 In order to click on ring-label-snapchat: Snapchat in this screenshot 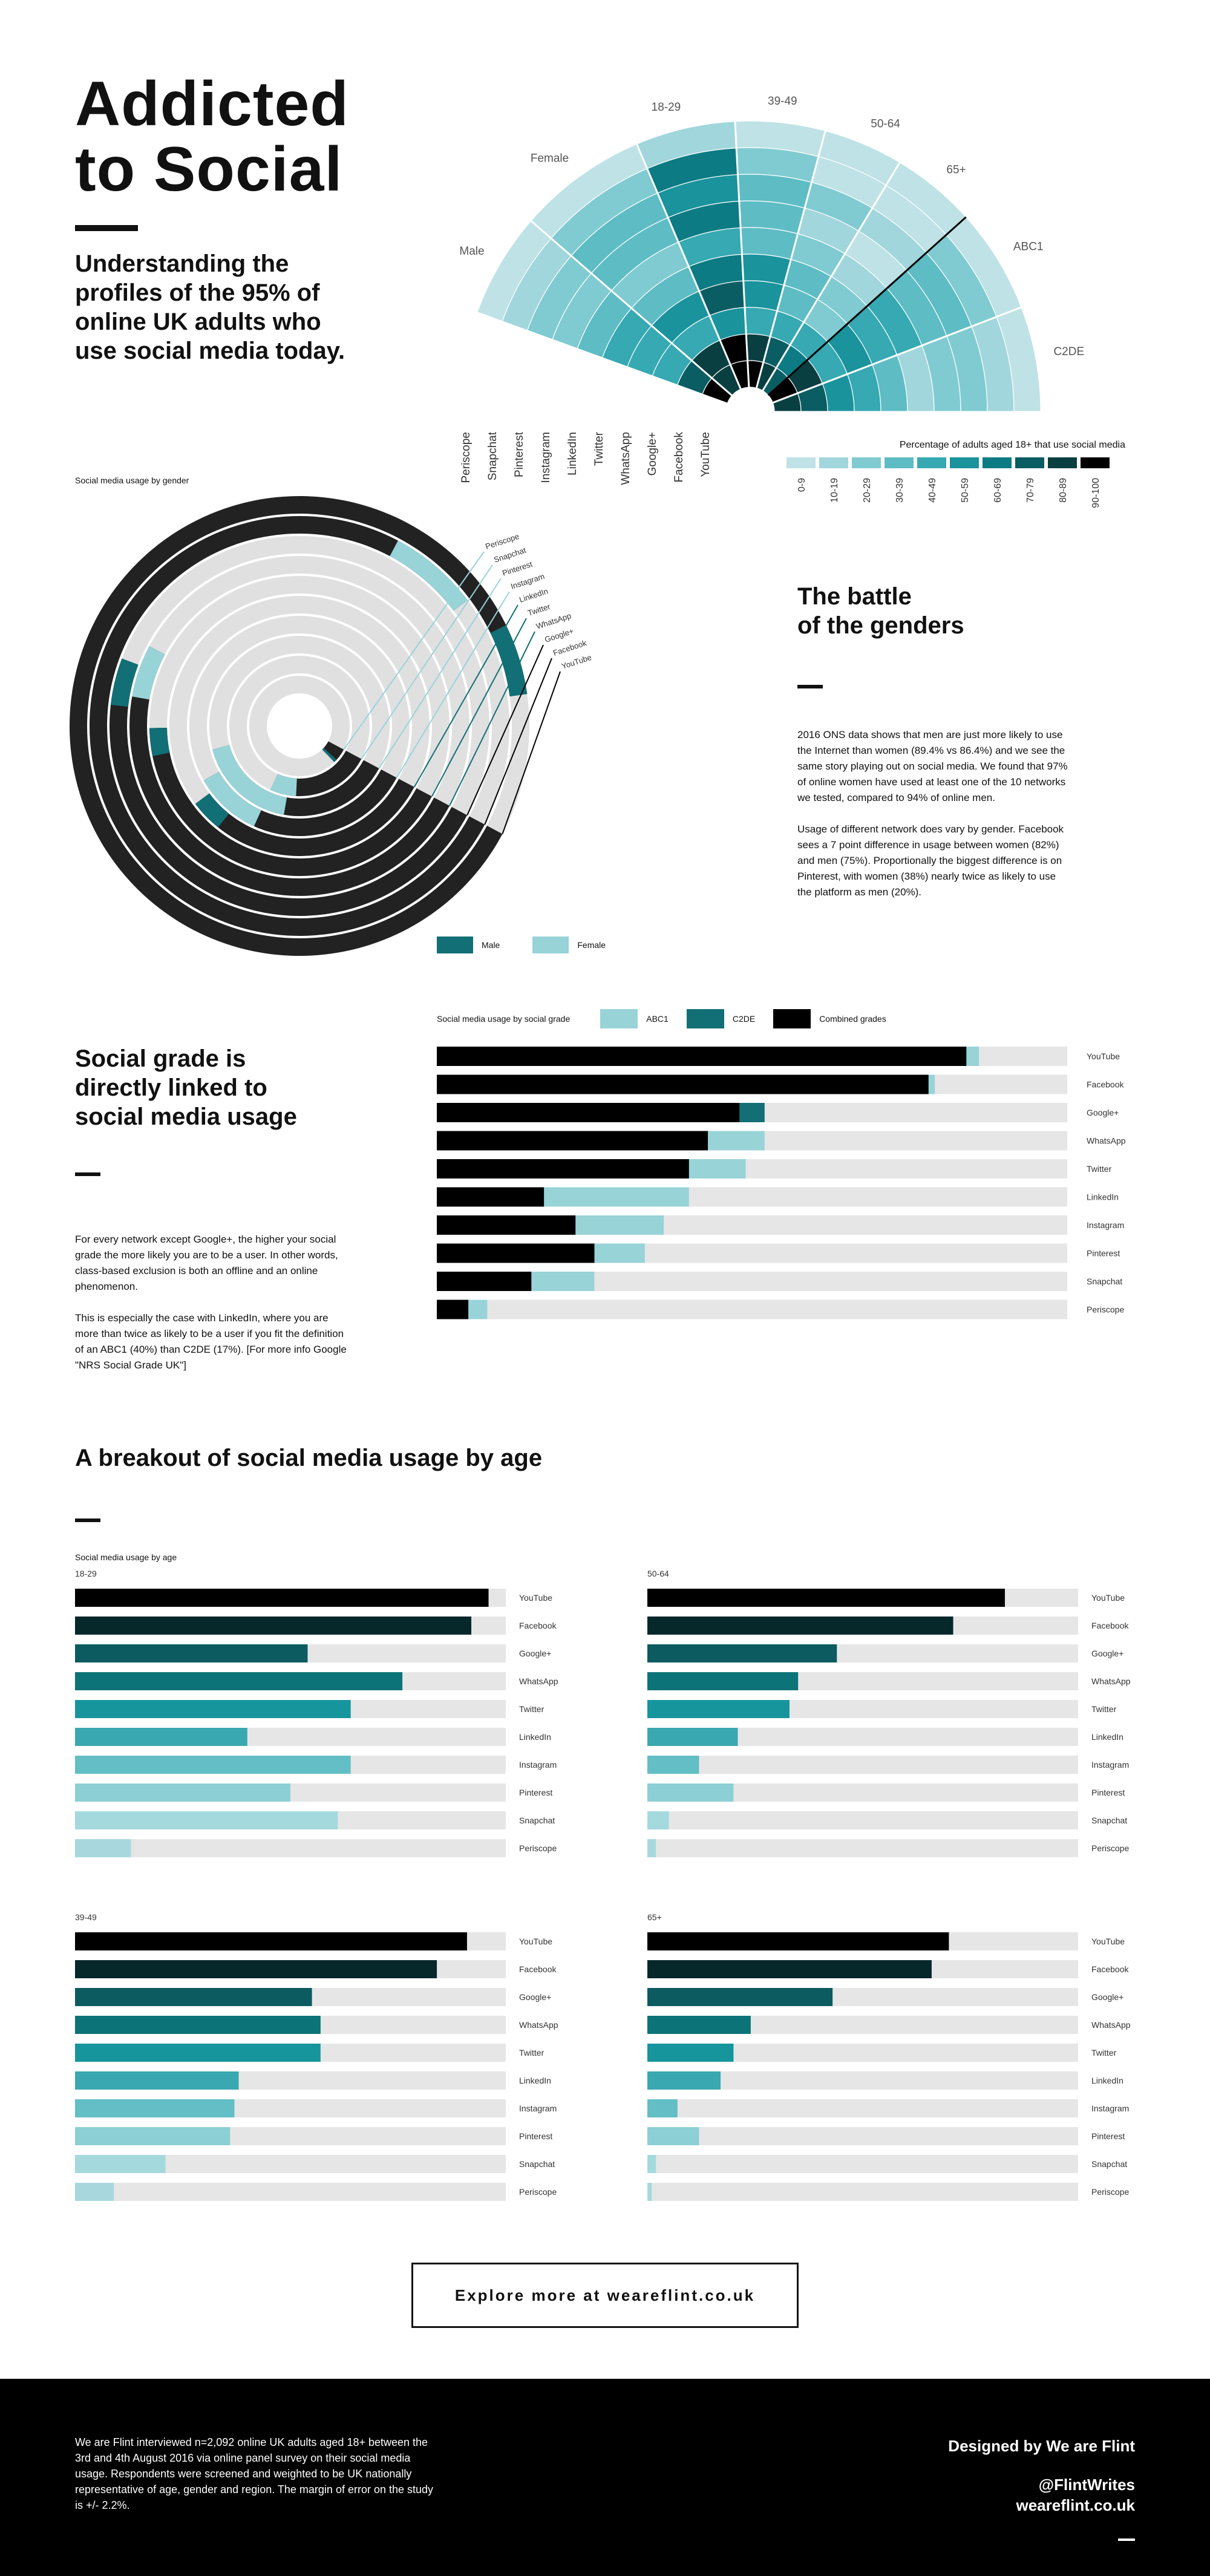, I will do `click(509, 554)`.